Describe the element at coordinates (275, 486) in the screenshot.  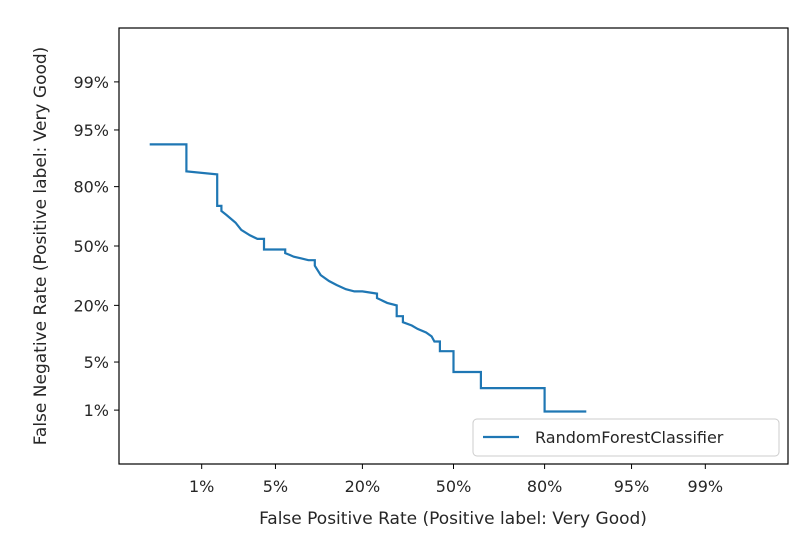
I see `x-tick-label: 5%` at that location.